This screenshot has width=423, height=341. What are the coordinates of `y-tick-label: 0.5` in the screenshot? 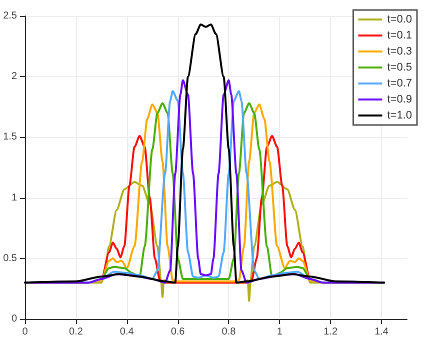 It's located at (10, 258).